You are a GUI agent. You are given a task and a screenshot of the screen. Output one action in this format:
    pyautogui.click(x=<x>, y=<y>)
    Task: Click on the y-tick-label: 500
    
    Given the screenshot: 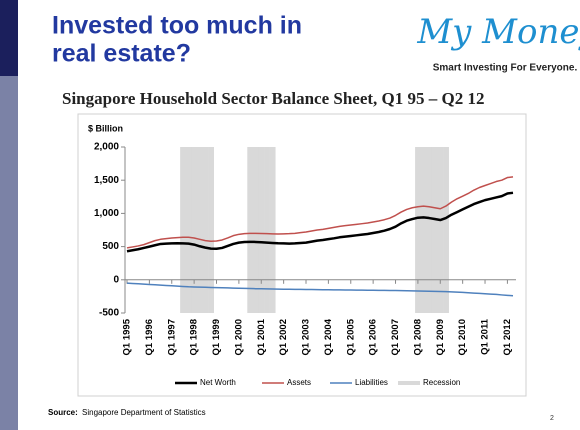 What is the action you would take?
    pyautogui.click(x=110, y=246)
    